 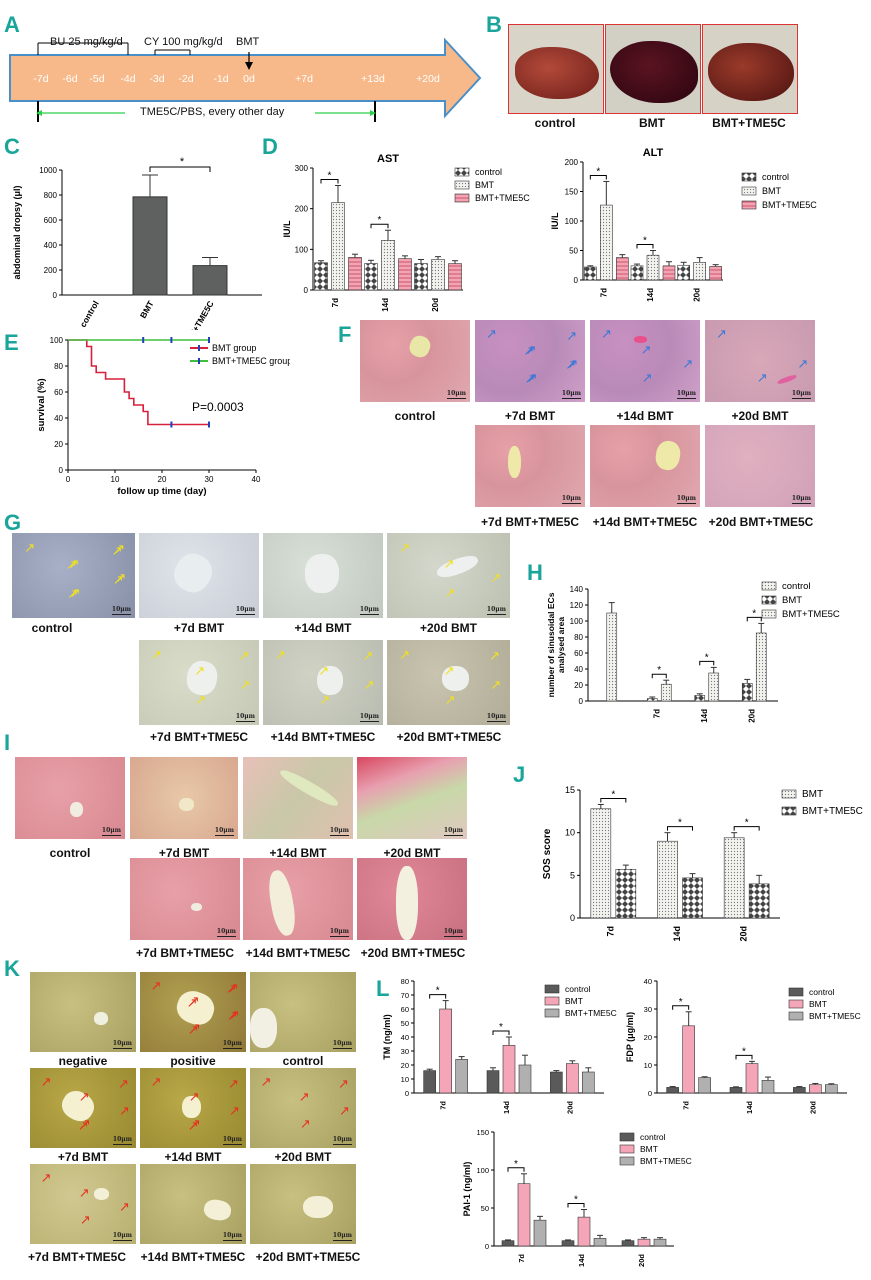 What do you see at coordinates (581, 1260) in the screenshot?
I see `x-tick-label: 14d` at bounding box center [581, 1260].